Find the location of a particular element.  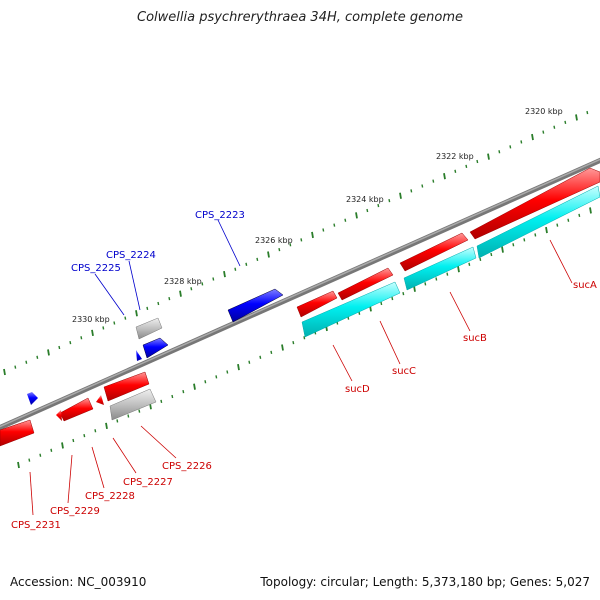

leader-sucA is located at coordinates (561, 261).